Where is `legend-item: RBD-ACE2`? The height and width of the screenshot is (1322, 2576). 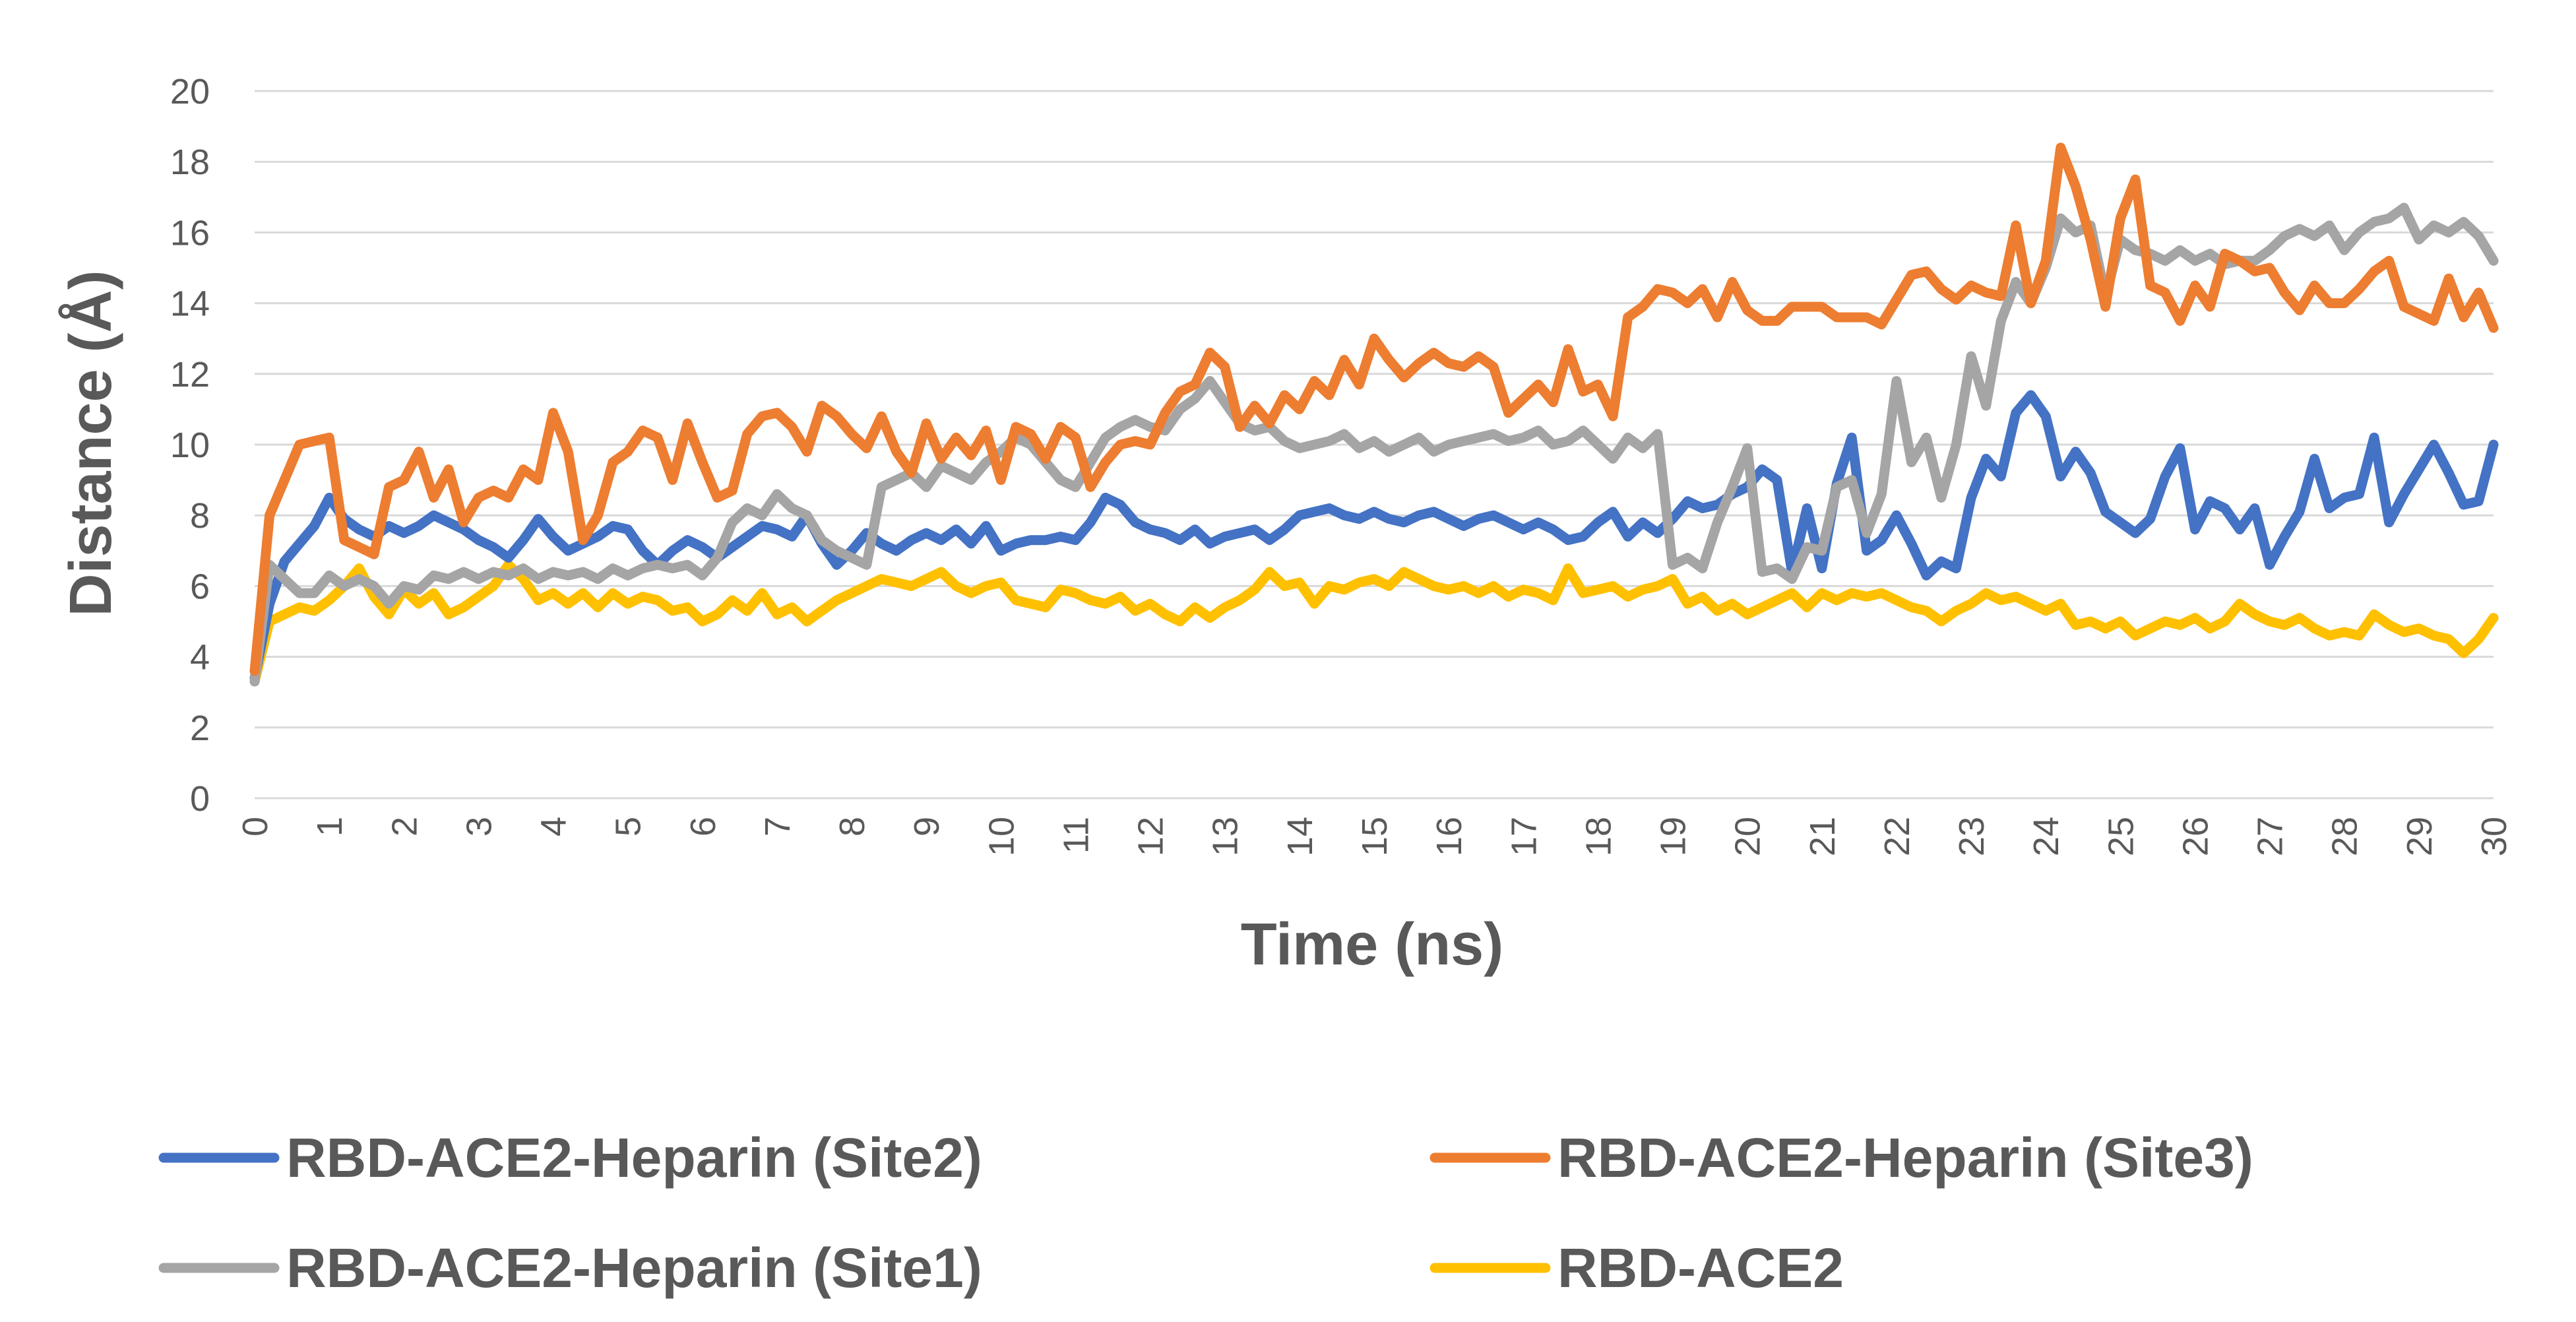
legend-item: RBD-ACE2 is located at coordinates (1636, 1268).